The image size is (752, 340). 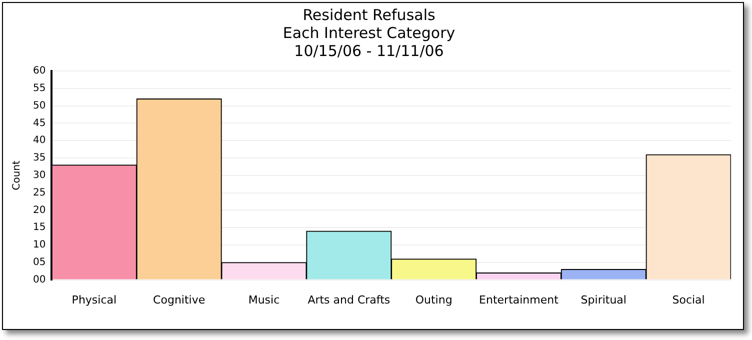 I want to click on y-tick-label: 10, so click(x=39, y=245).